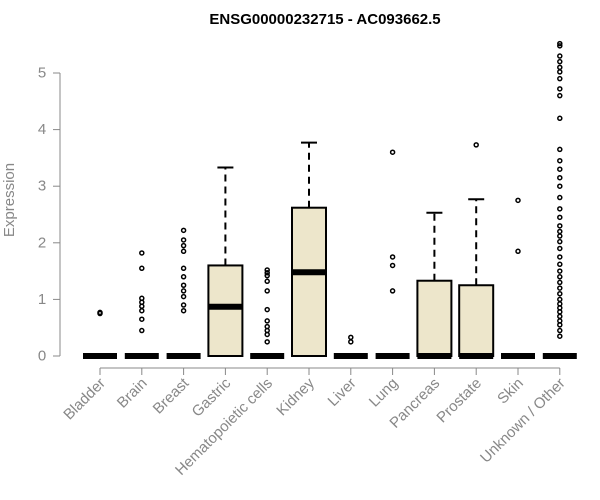  Describe the element at coordinates (459, 401) in the screenshot. I see `x-tick-label: Prostate` at that location.